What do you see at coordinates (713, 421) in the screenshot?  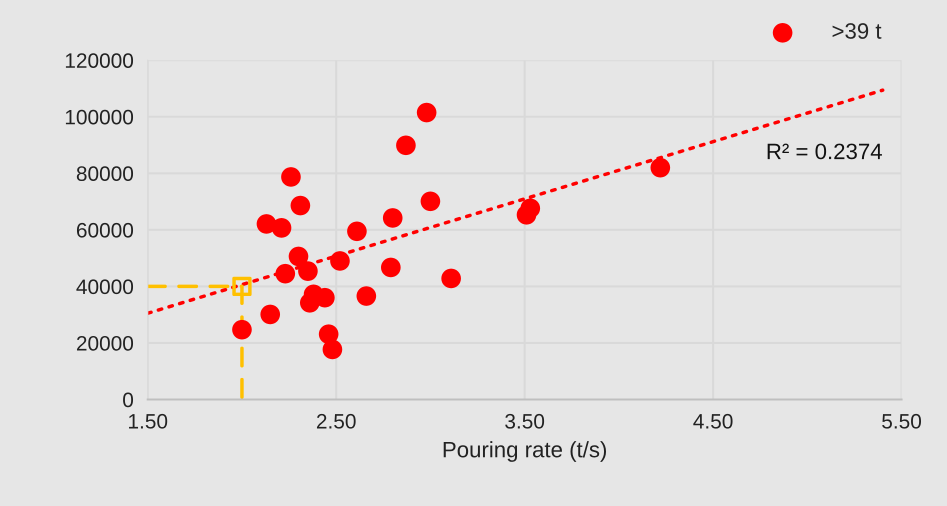 I see `x-tick-label: 4.50` at bounding box center [713, 421].